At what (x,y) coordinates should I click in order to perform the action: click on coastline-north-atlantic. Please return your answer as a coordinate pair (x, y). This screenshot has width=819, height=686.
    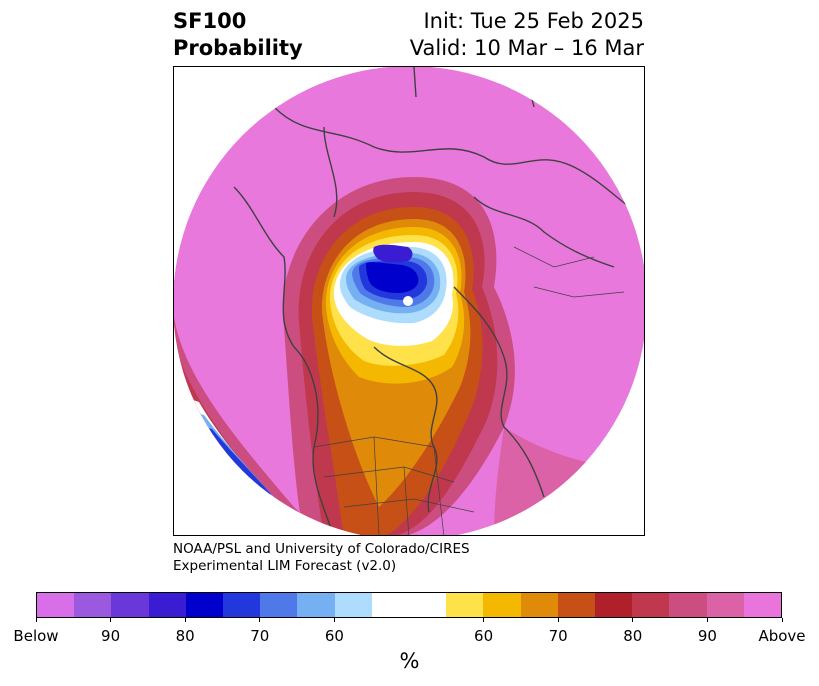
    Looking at the image, I should click on (499, 392).